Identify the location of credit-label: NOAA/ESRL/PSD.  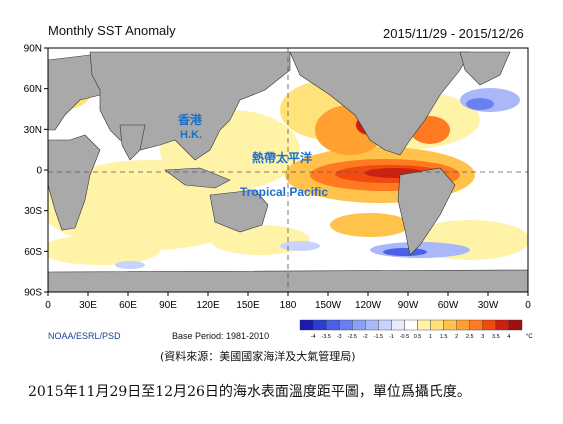
(84, 336).